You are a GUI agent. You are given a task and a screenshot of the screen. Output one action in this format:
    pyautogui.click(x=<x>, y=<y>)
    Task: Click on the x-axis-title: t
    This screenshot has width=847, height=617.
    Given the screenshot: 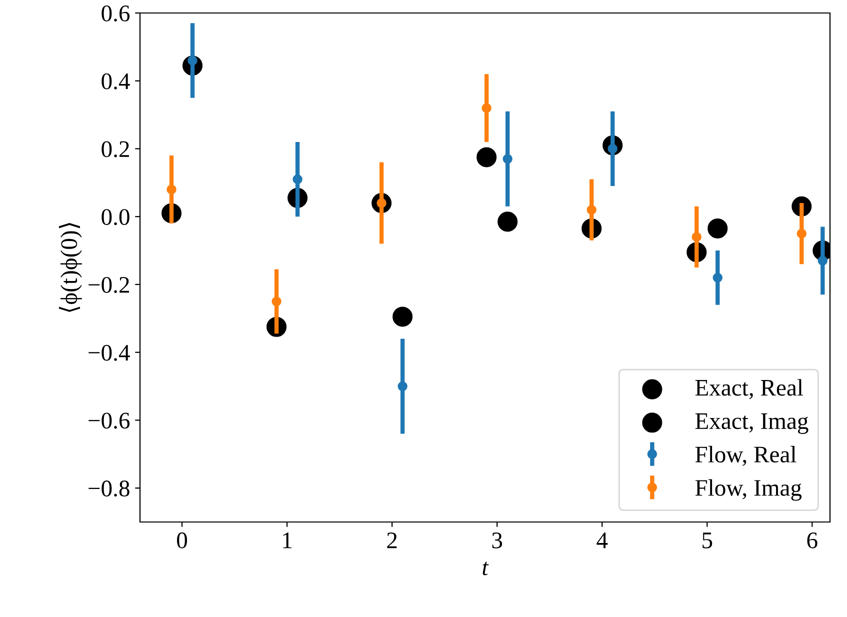 What is the action you would take?
    pyautogui.click(x=485, y=569)
    